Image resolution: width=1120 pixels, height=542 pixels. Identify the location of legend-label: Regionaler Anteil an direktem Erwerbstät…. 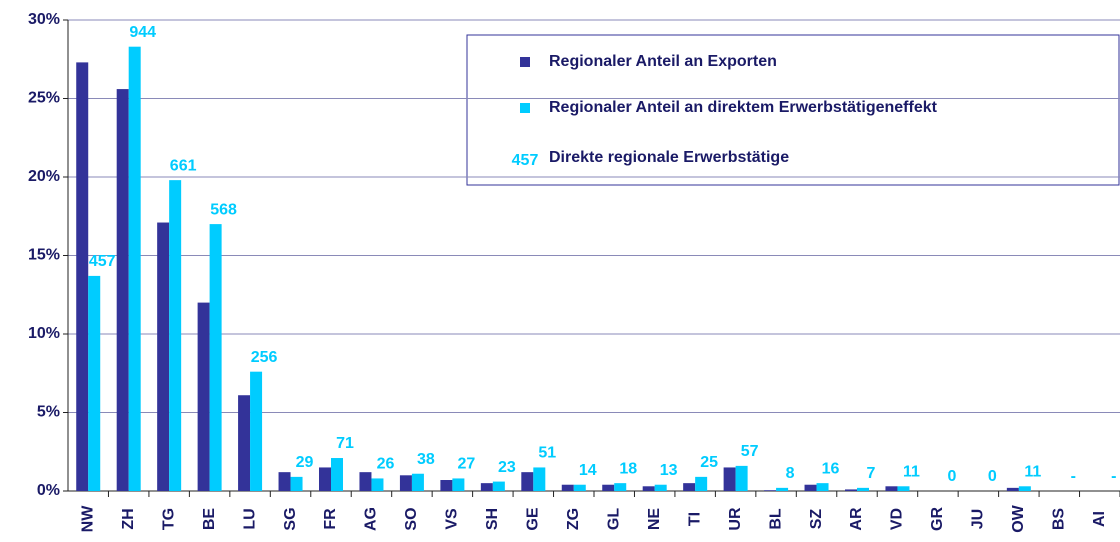
(743, 107).